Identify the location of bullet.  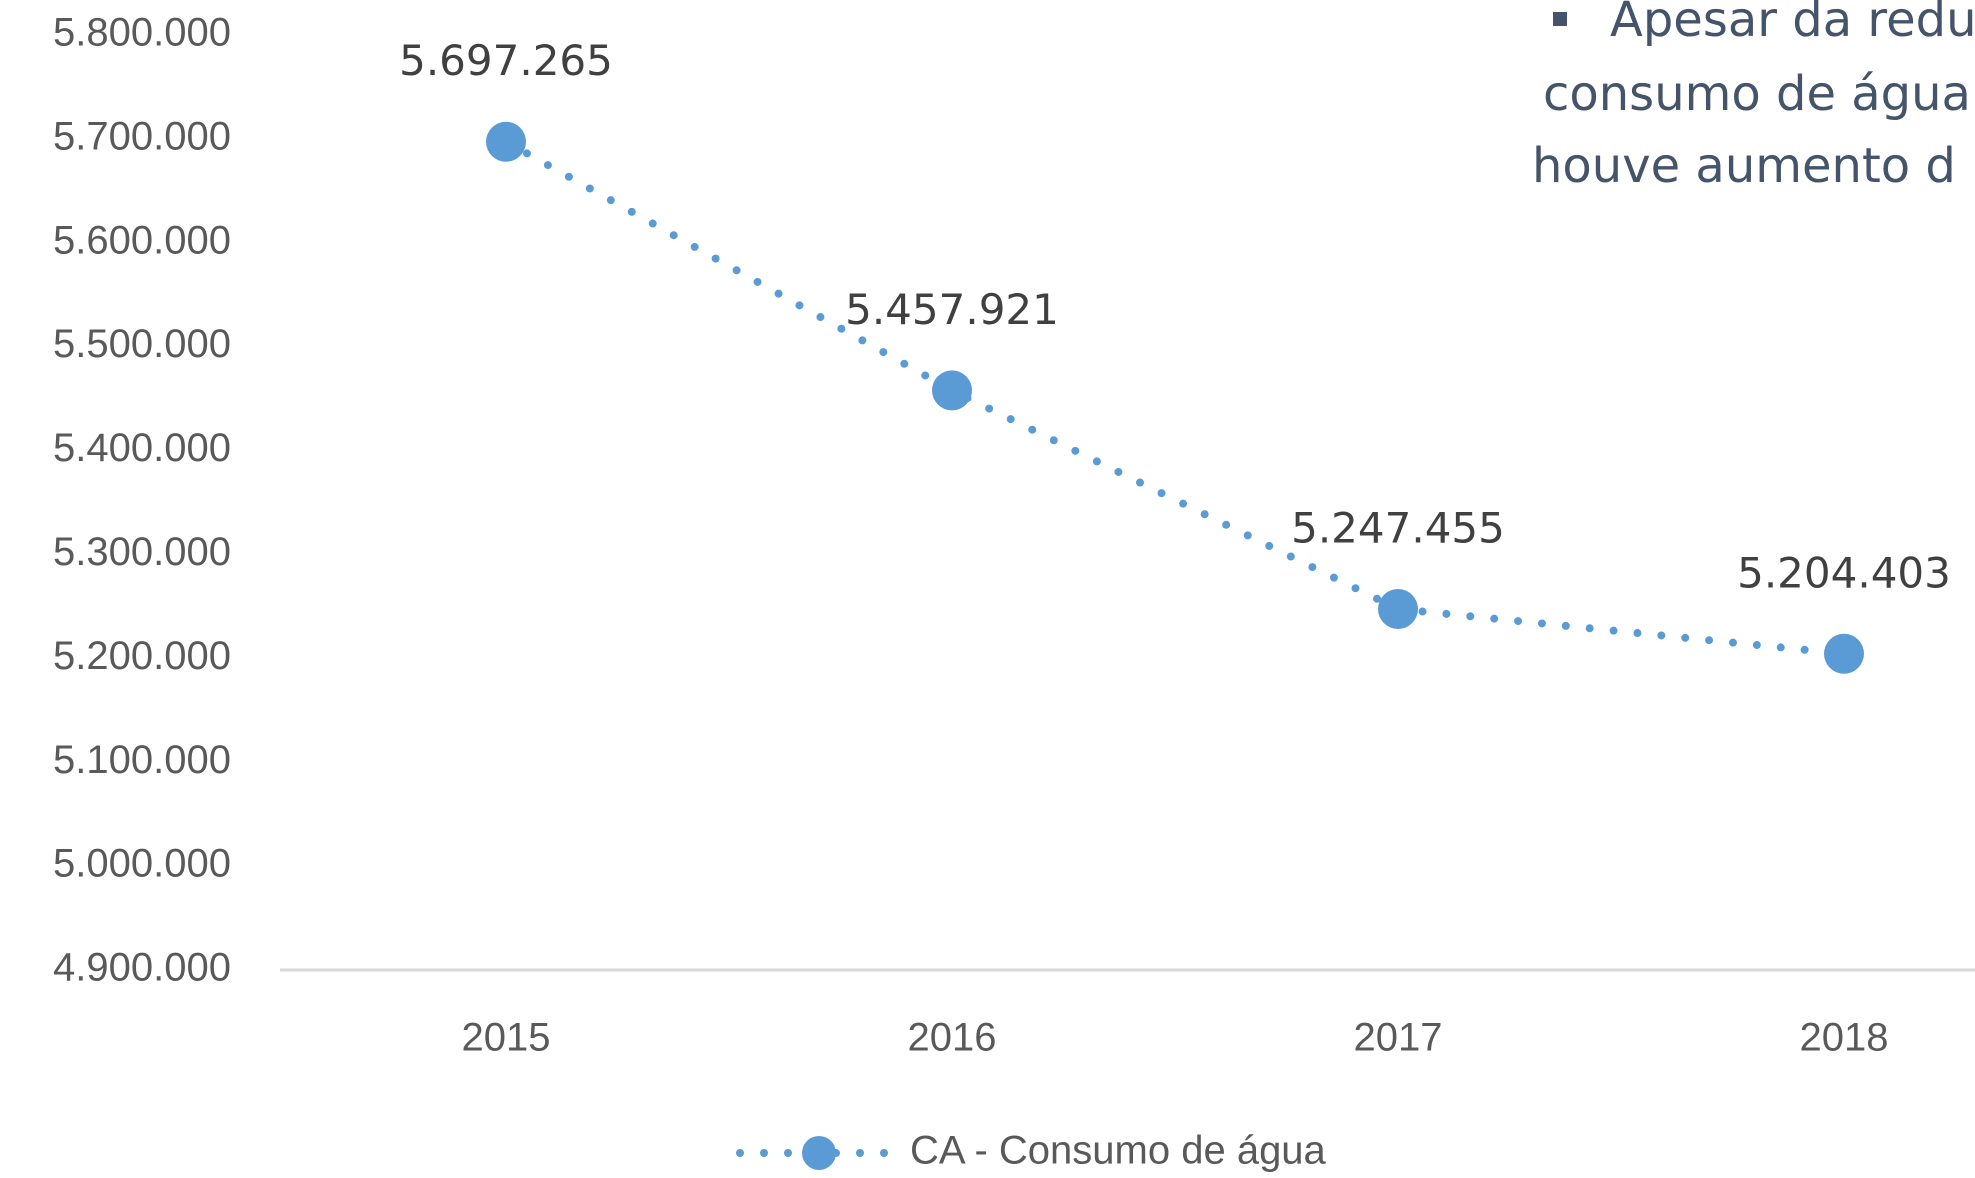
(1560, 19).